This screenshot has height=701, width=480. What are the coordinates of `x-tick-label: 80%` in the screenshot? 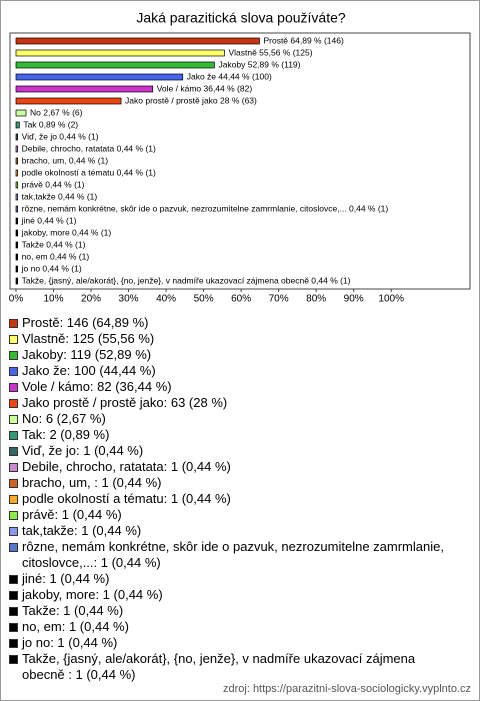 It's located at (316, 299).